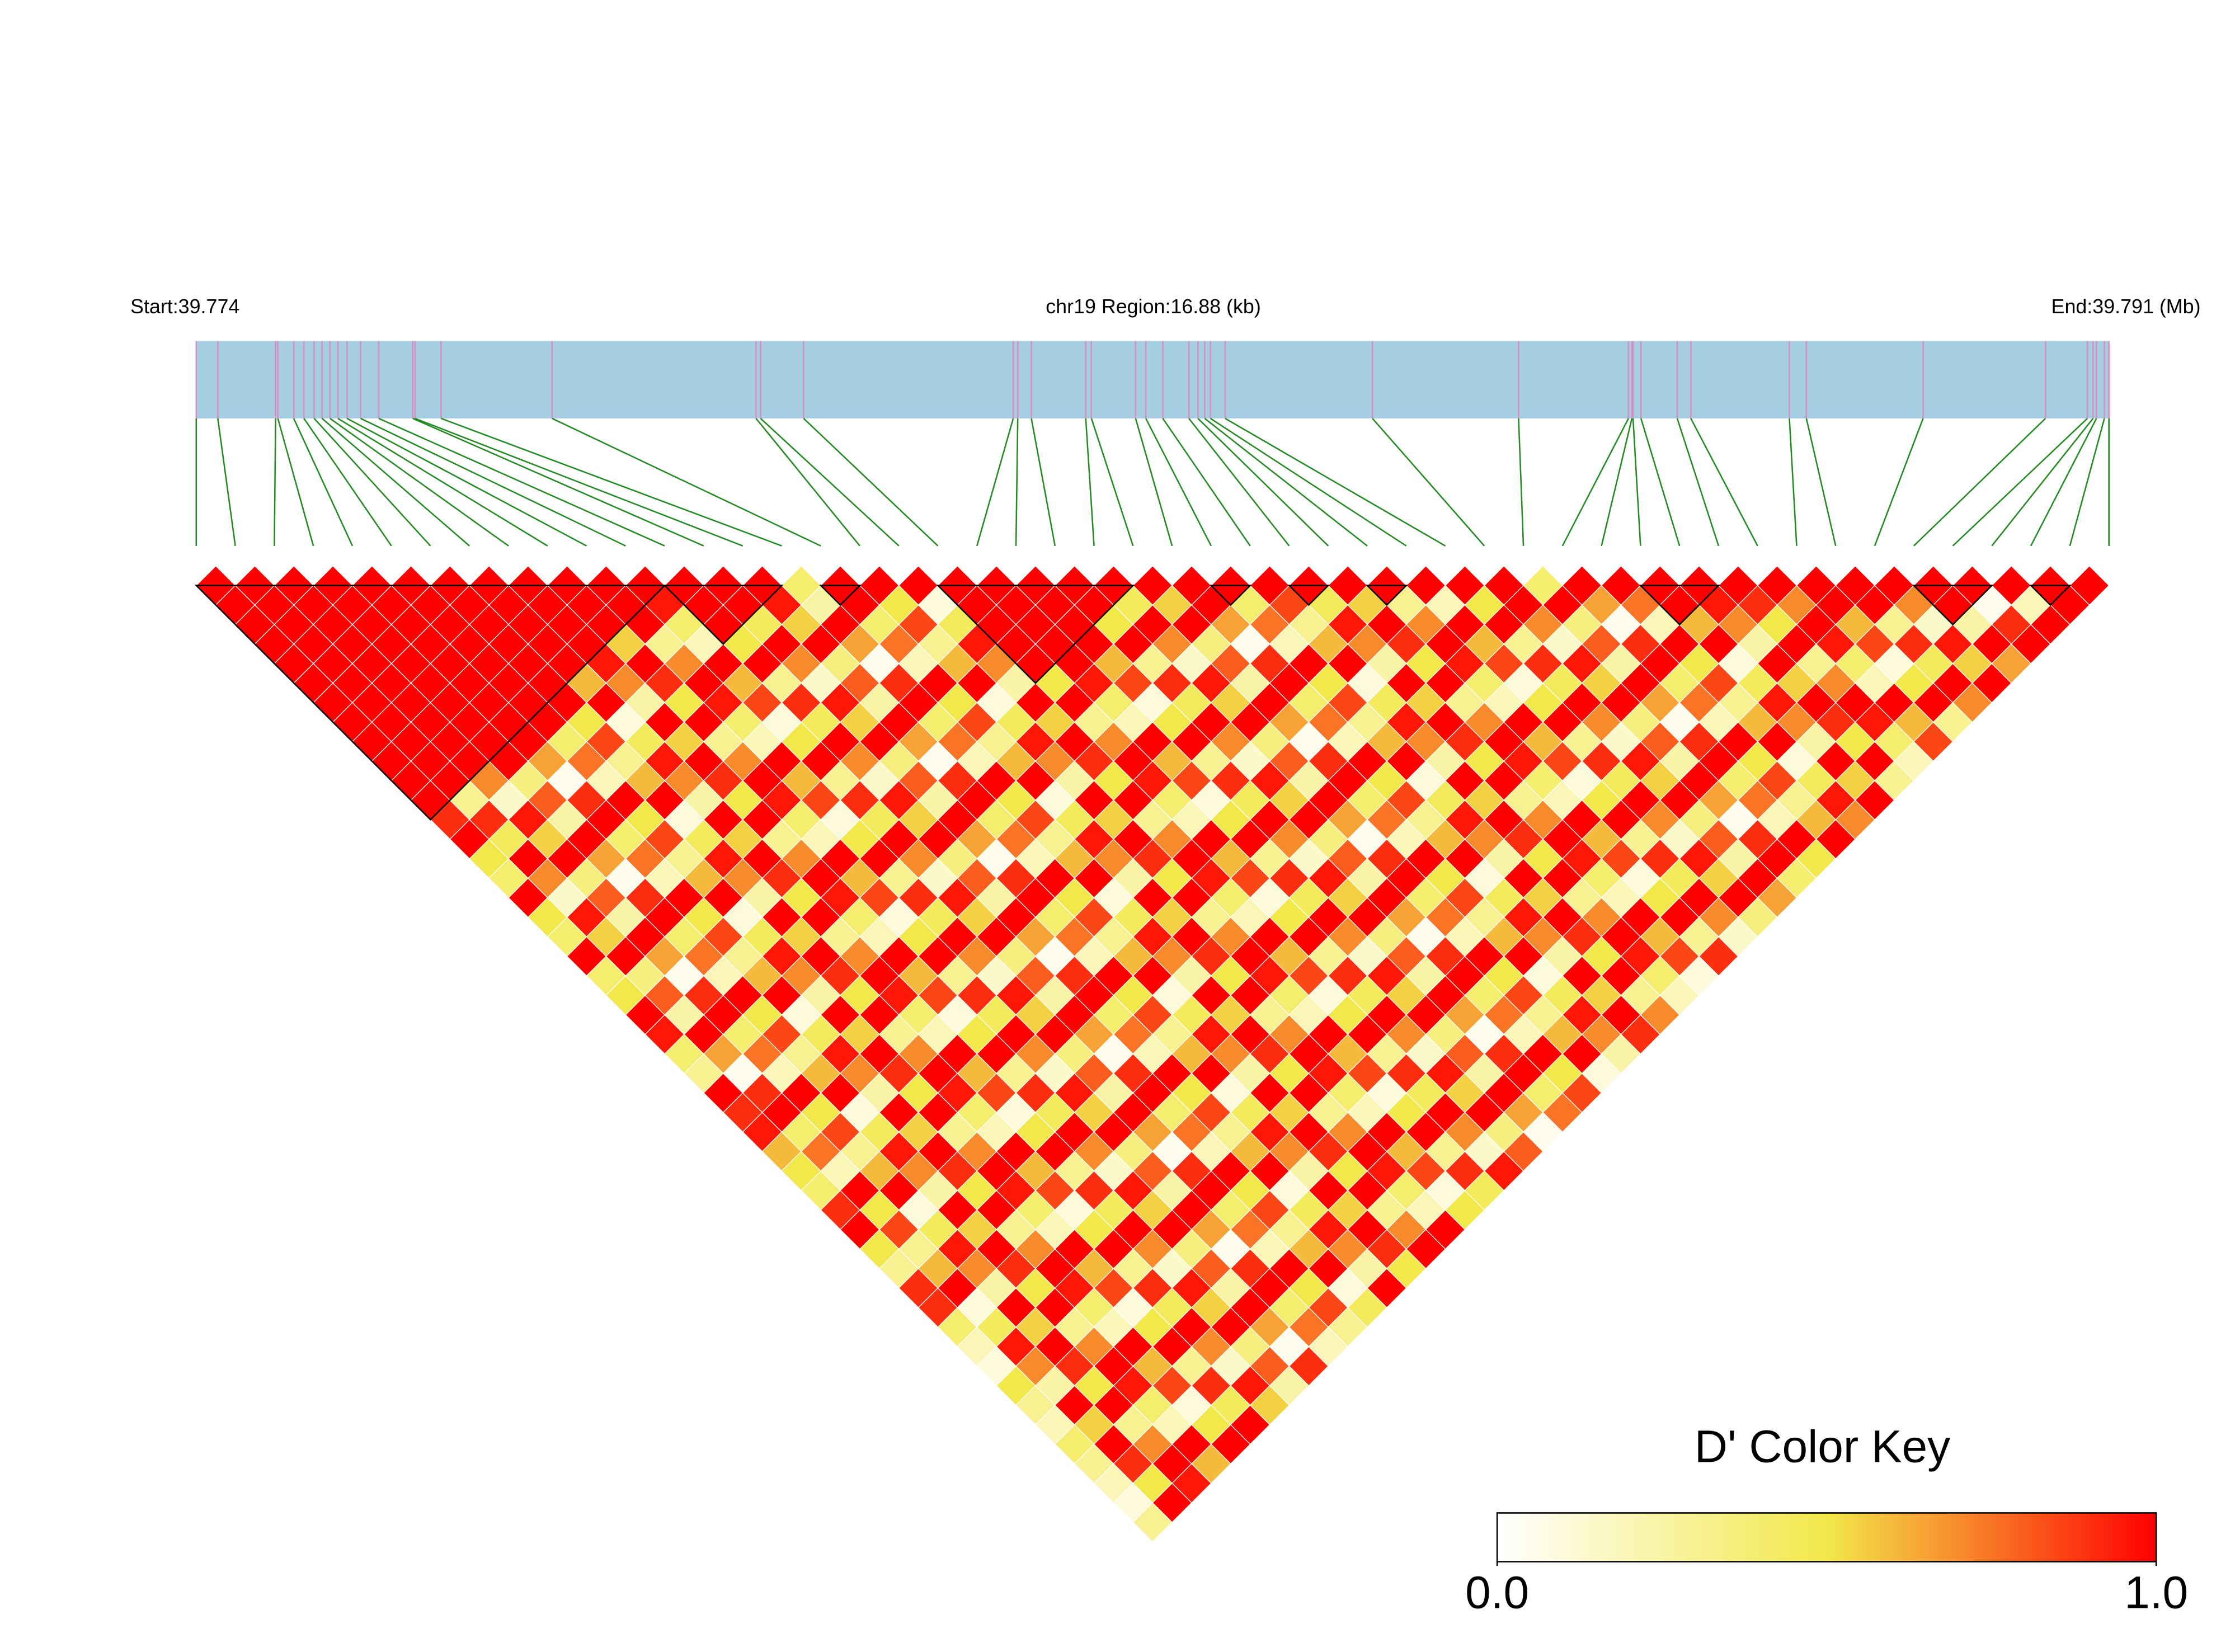  Describe the element at coordinates (1153, 306) in the screenshot. I see `region-label: chr19 Region:16.88 (kb)` at that location.